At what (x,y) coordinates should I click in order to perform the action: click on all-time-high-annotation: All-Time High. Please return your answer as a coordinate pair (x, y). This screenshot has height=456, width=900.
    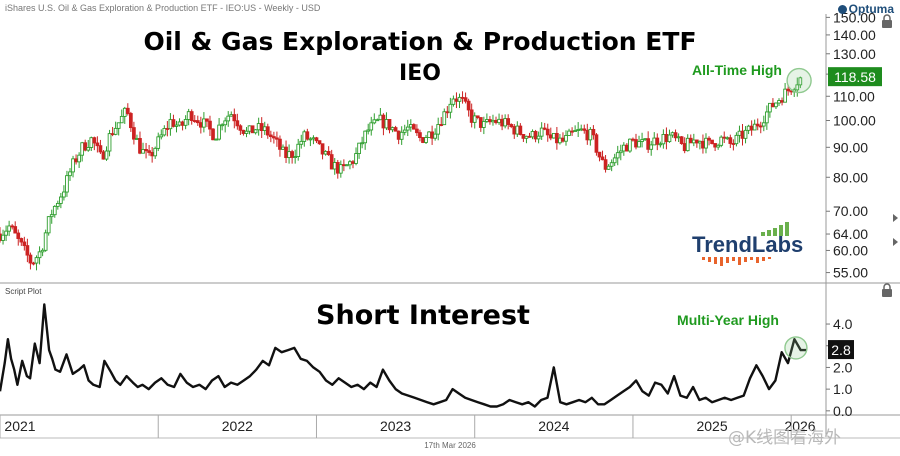
    Looking at the image, I should click on (737, 70).